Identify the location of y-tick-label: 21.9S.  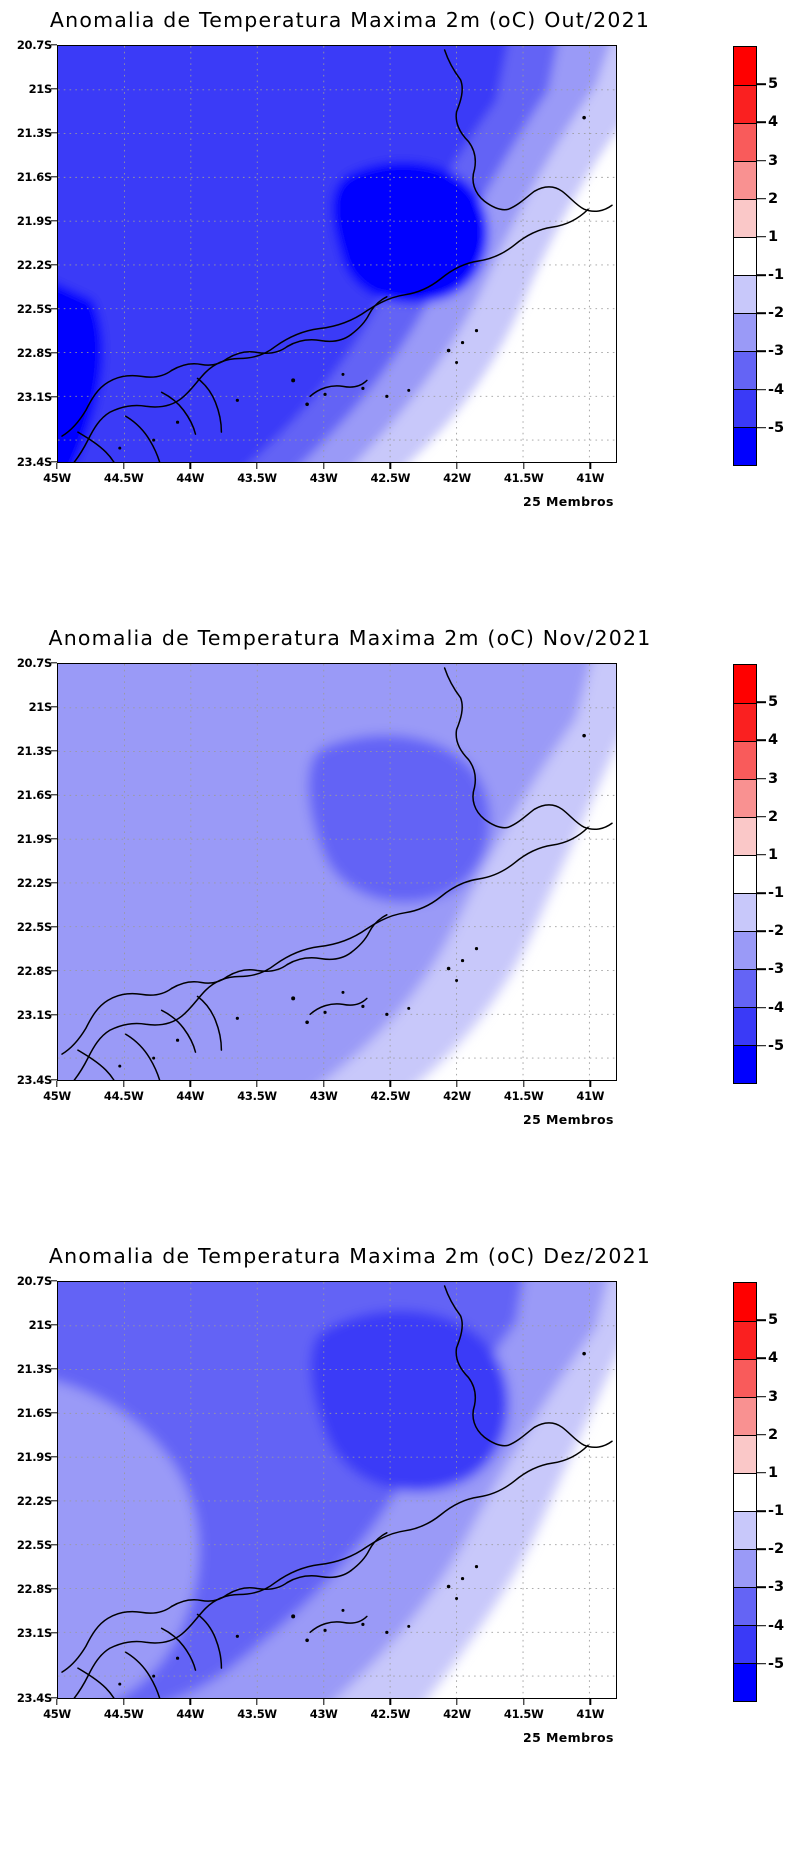
(34, 221).